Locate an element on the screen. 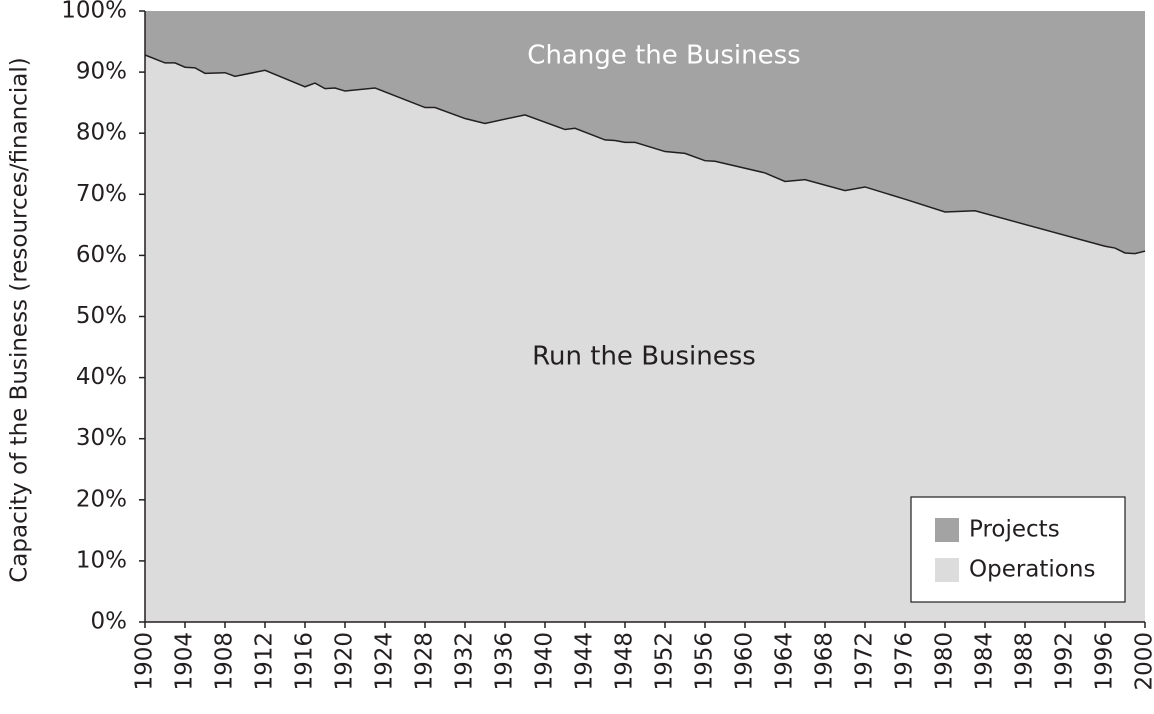  x-tick-label: 1936 is located at coordinates (505, 661).